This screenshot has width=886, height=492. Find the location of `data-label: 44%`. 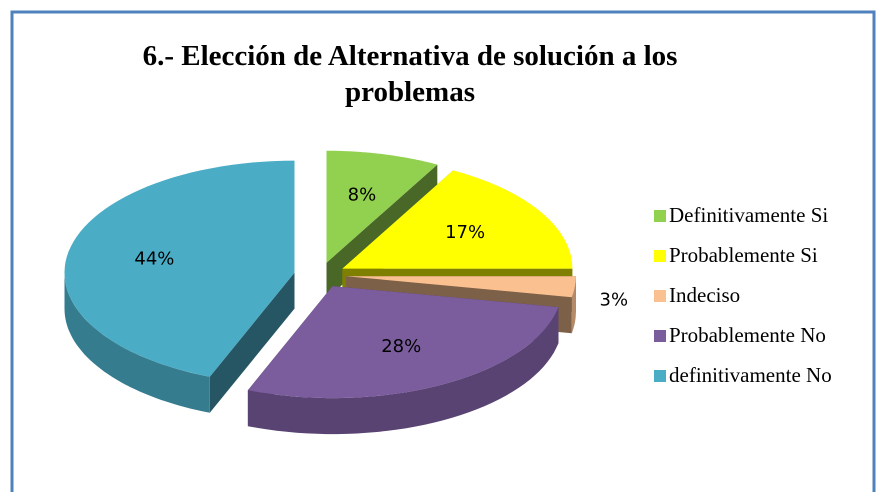

data-label: 44% is located at coordinates (154, 259).